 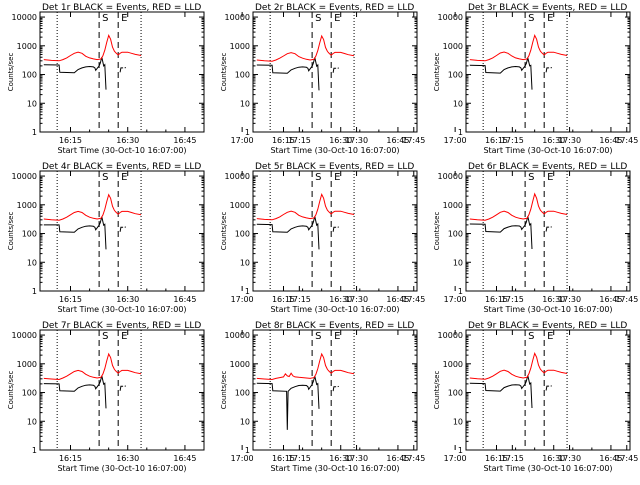 What do you see at coordinates (121, 167) in the screenshot?
I see `chart-title: Det 4r BLACK = Events, RED = LLD` at bounding box center [121, 167].